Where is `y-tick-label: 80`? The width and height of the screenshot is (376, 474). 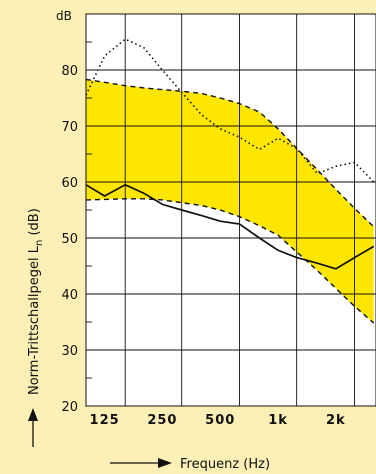 y-tick-label: 80 is located at coordinates (69, 71).